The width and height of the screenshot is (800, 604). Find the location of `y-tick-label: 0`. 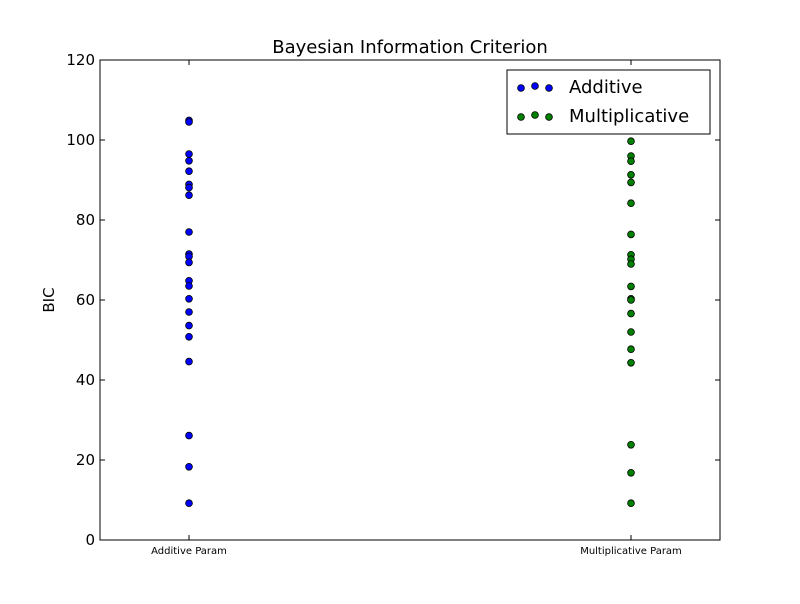

y-tick-label: 0 is located at coordinates (90, 540).